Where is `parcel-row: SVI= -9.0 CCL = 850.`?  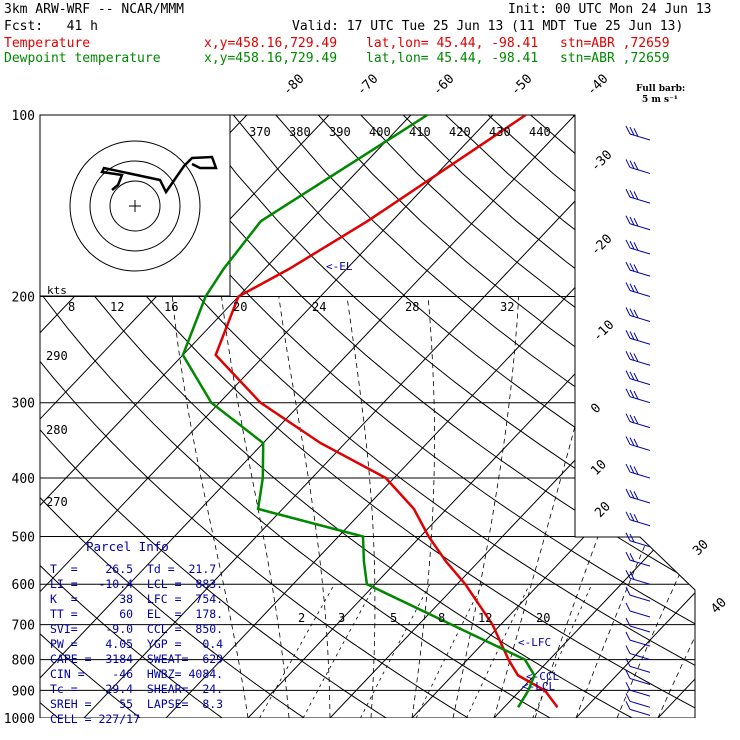 parcel-row: SVI= -9.0 CCL = 850. is located at coordinates (137, 629).